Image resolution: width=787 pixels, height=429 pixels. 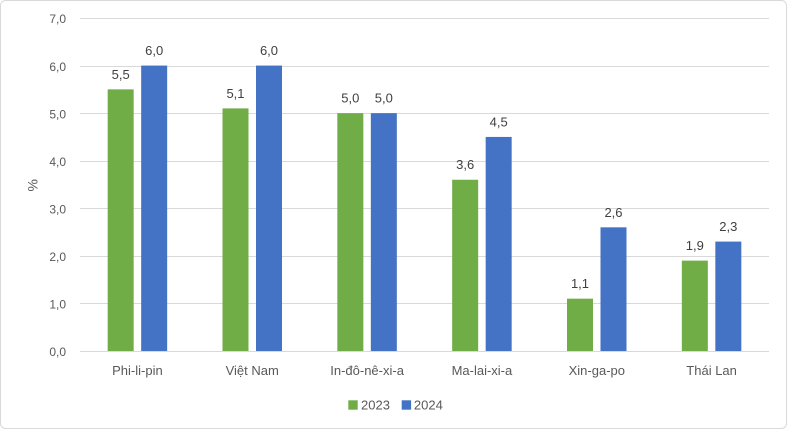 I want to click on svg-text: Phi-li-pin, so click(x=137, y=370).